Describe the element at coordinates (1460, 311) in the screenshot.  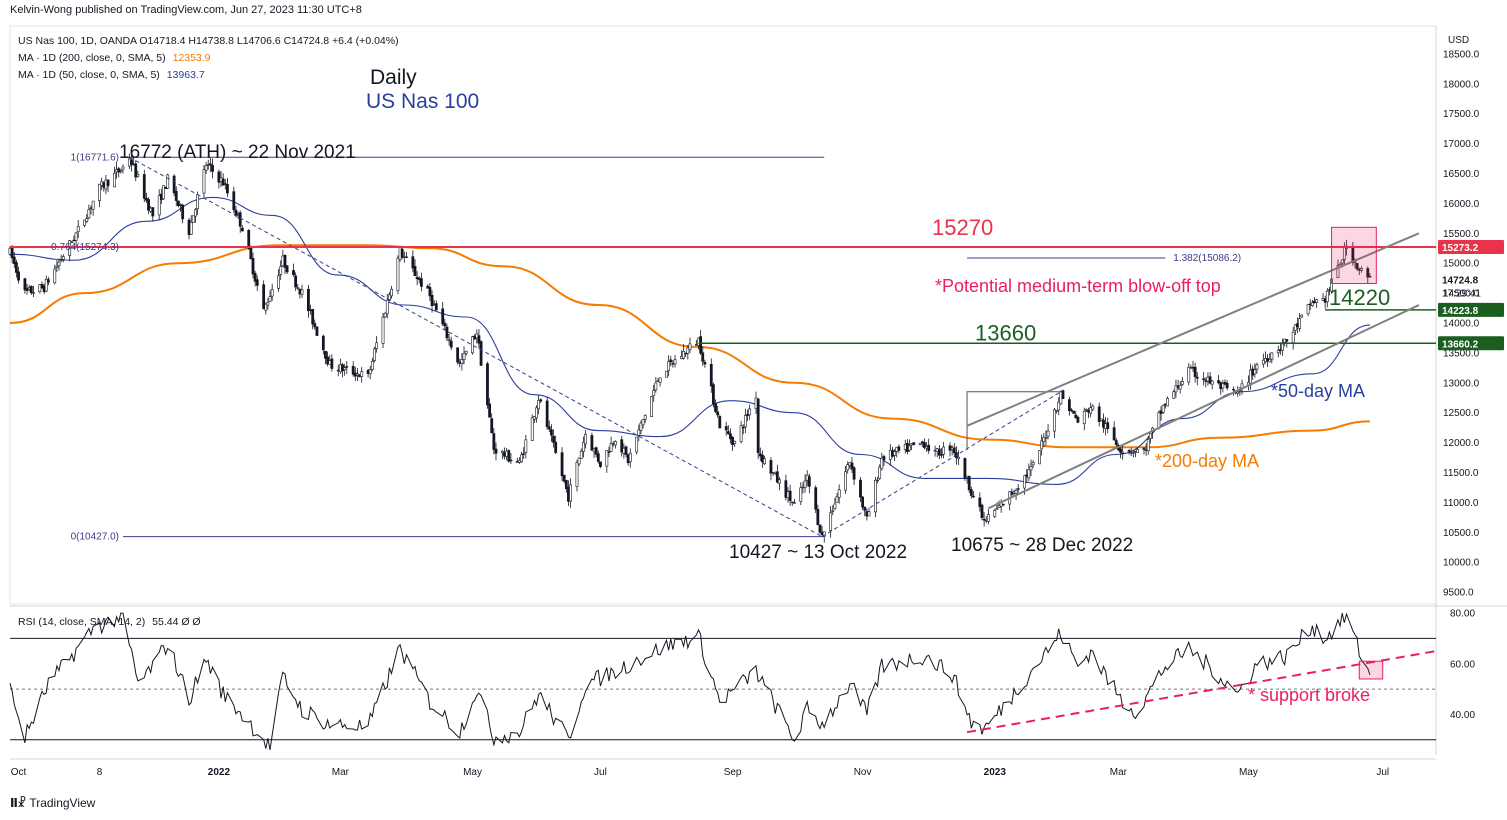
I see `price-tag-support-14220: 14223.8` at that location.